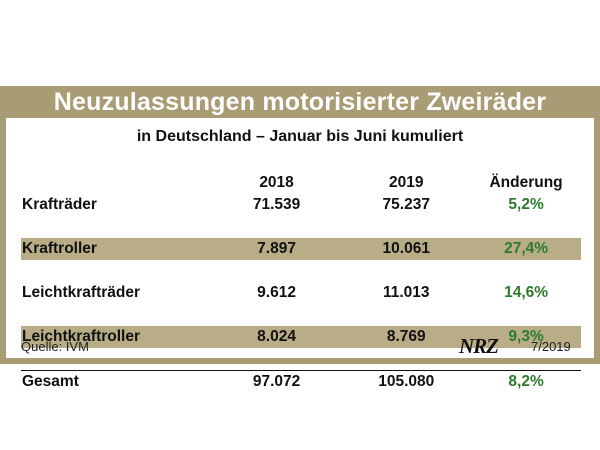  What do you see at coordinates (301, 183) in the screenshot?
I see `header-row: 2018 2019 Änderung` at bounding box center [301, 183].